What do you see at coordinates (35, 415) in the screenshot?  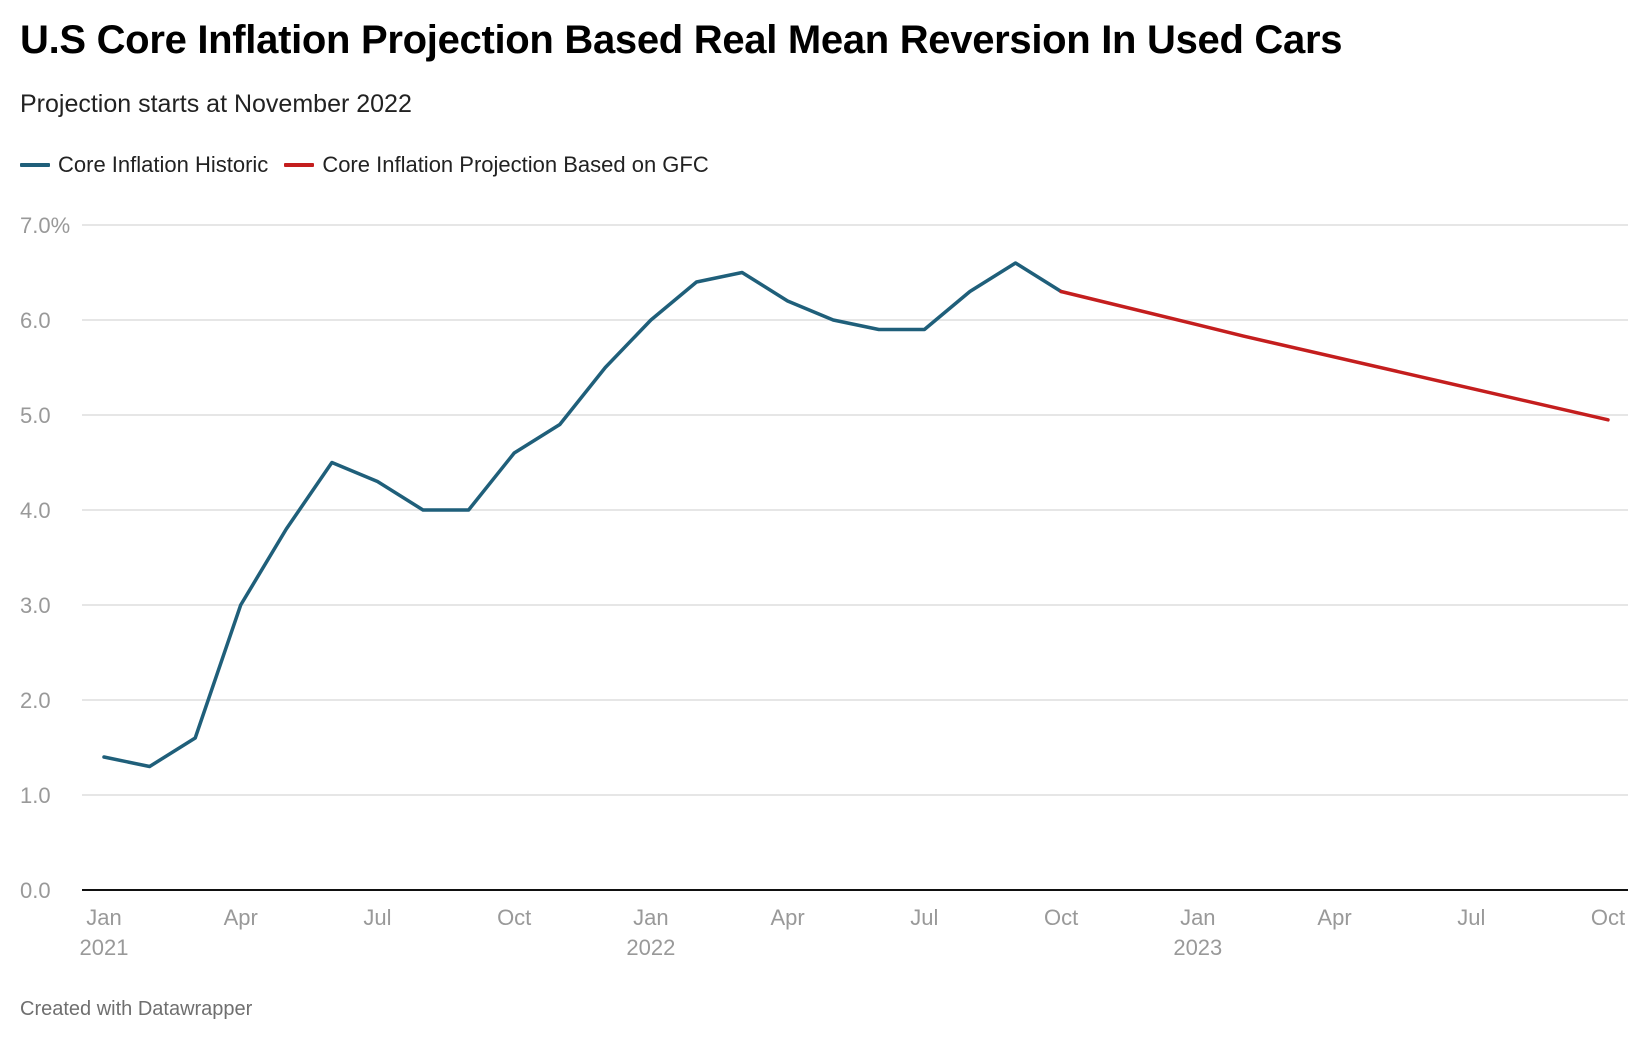 I see `y-tick-label: 5.0` at bounding box center [35, 415].